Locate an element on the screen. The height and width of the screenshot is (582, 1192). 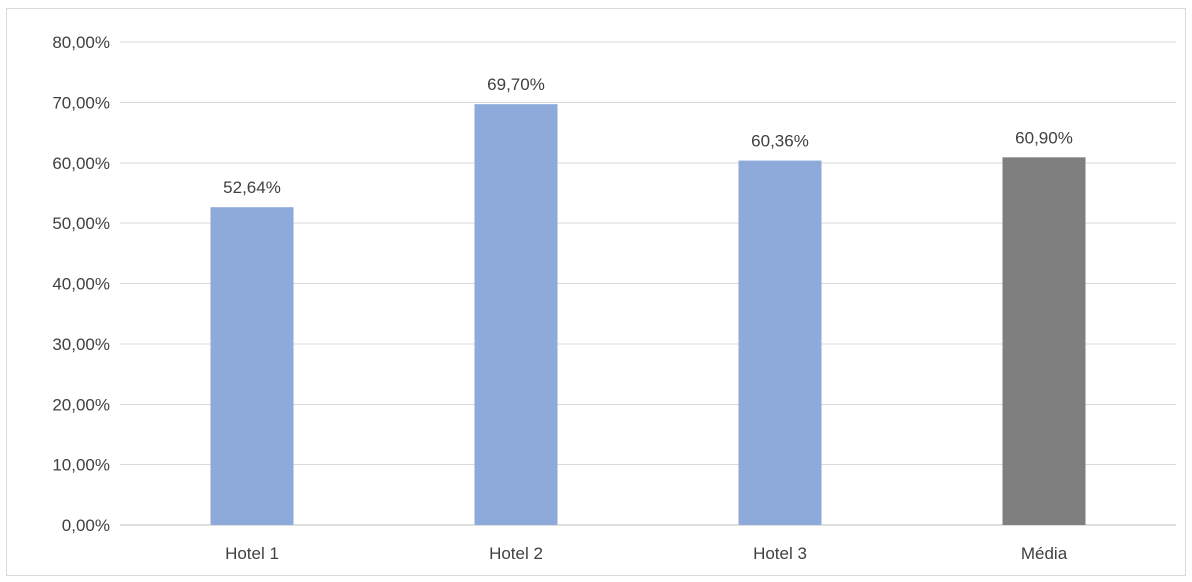
data-label: 52,64% is located at coordinates (252, 187).